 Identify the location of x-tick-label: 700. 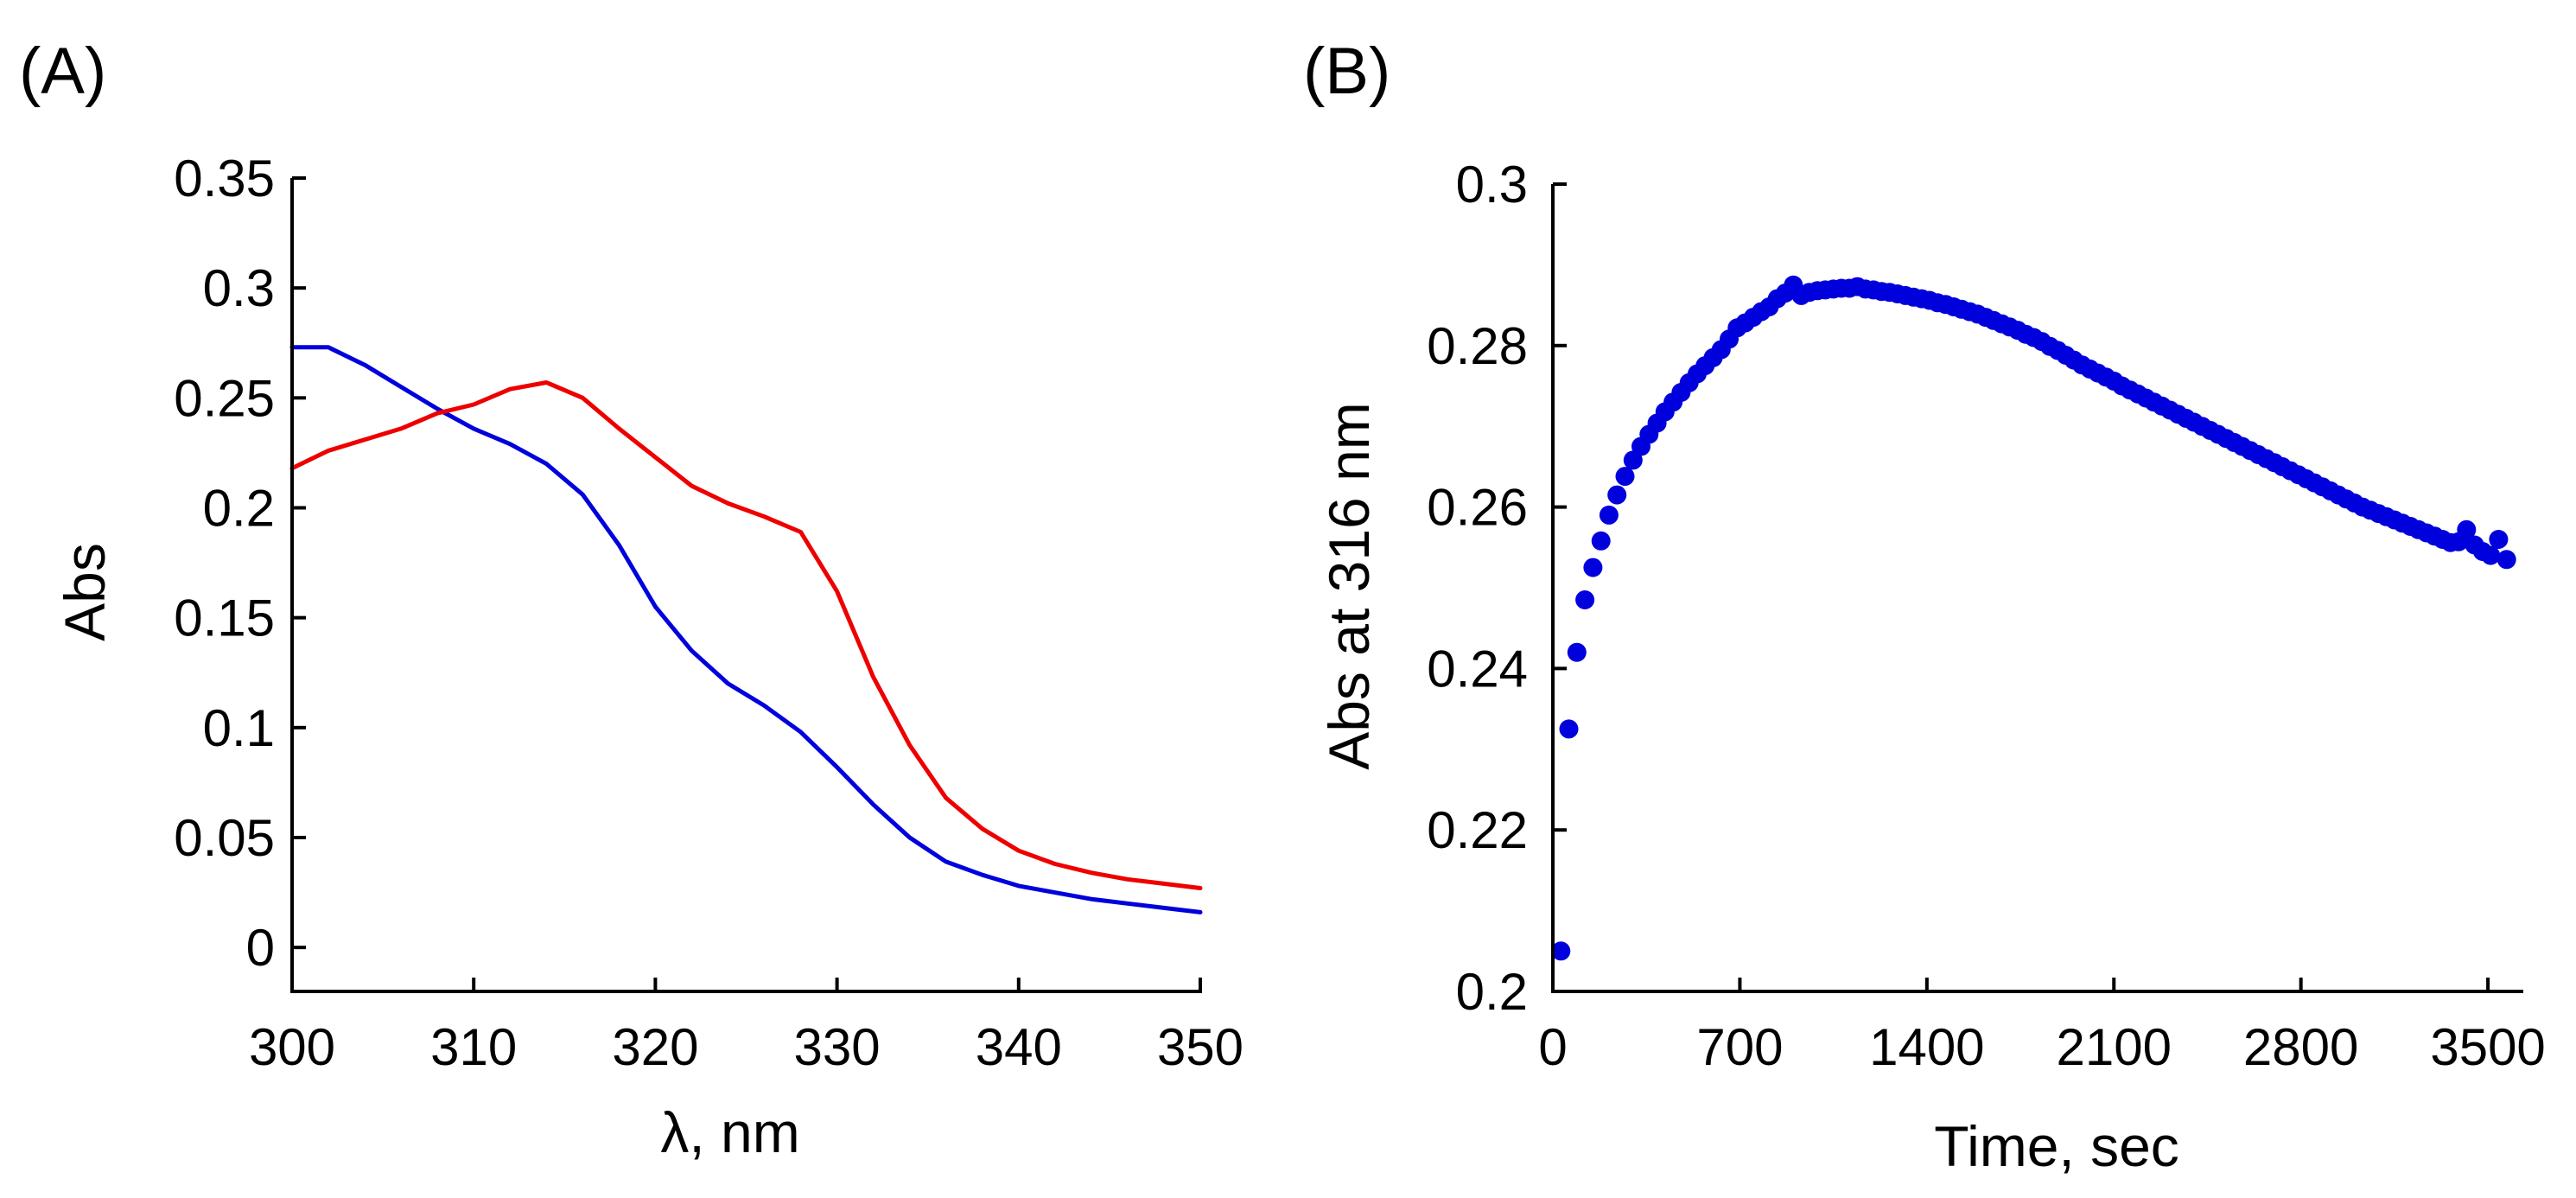
(1740, 1047).